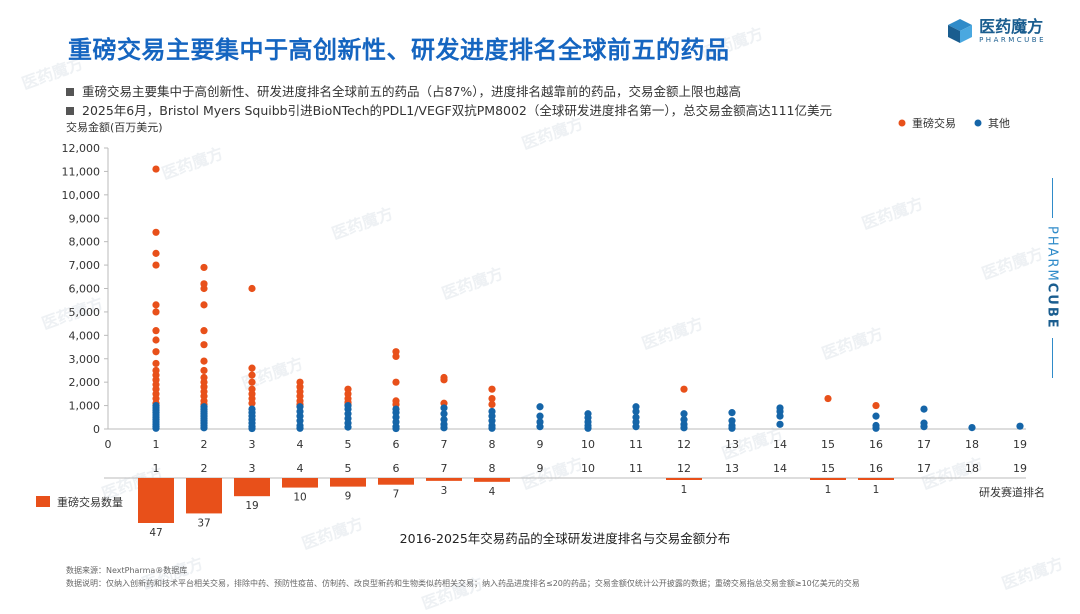 This screenshot has width=1080, height=614. Describe the element at coordinates (114, 127) in the screenshot. I see `y-axis-label: 交易金额(百万美元)` at that location.